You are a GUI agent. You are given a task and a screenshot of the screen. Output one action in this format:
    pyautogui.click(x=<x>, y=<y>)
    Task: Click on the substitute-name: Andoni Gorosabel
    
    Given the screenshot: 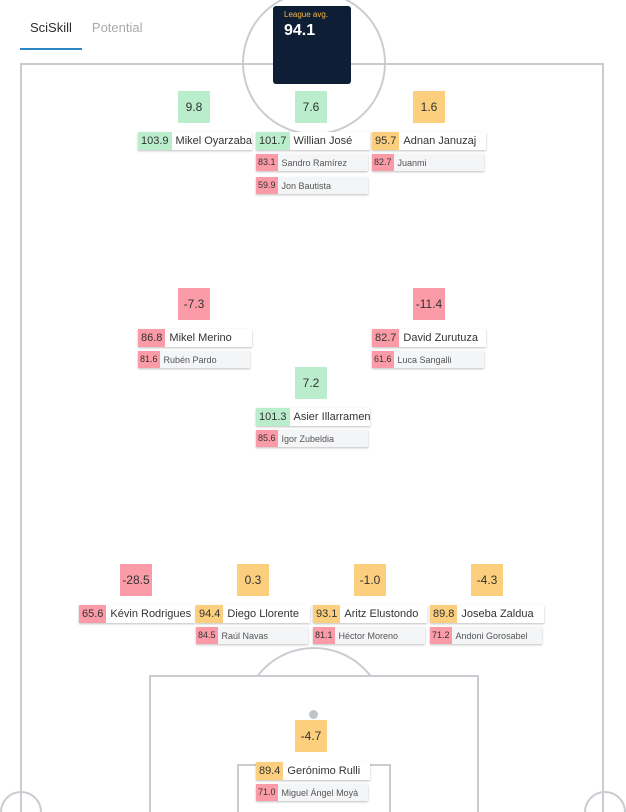 What is the action you would take?
    pyautogui.click(x=491, y=635)
    